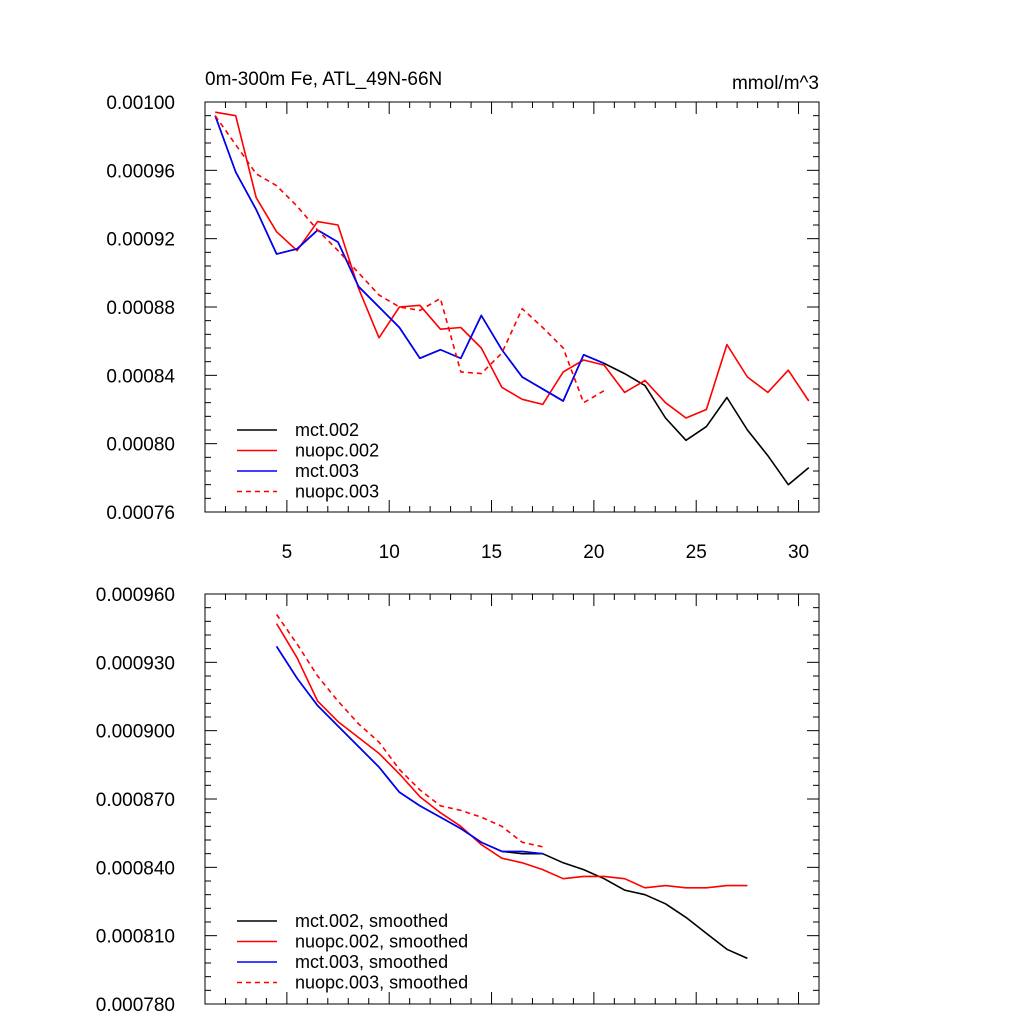 This screenshot has height=1029, width=1024. Describe the element at coordinates (135, 595) in the screenshot. I see `y-tick-label: 0.000960` at that location.